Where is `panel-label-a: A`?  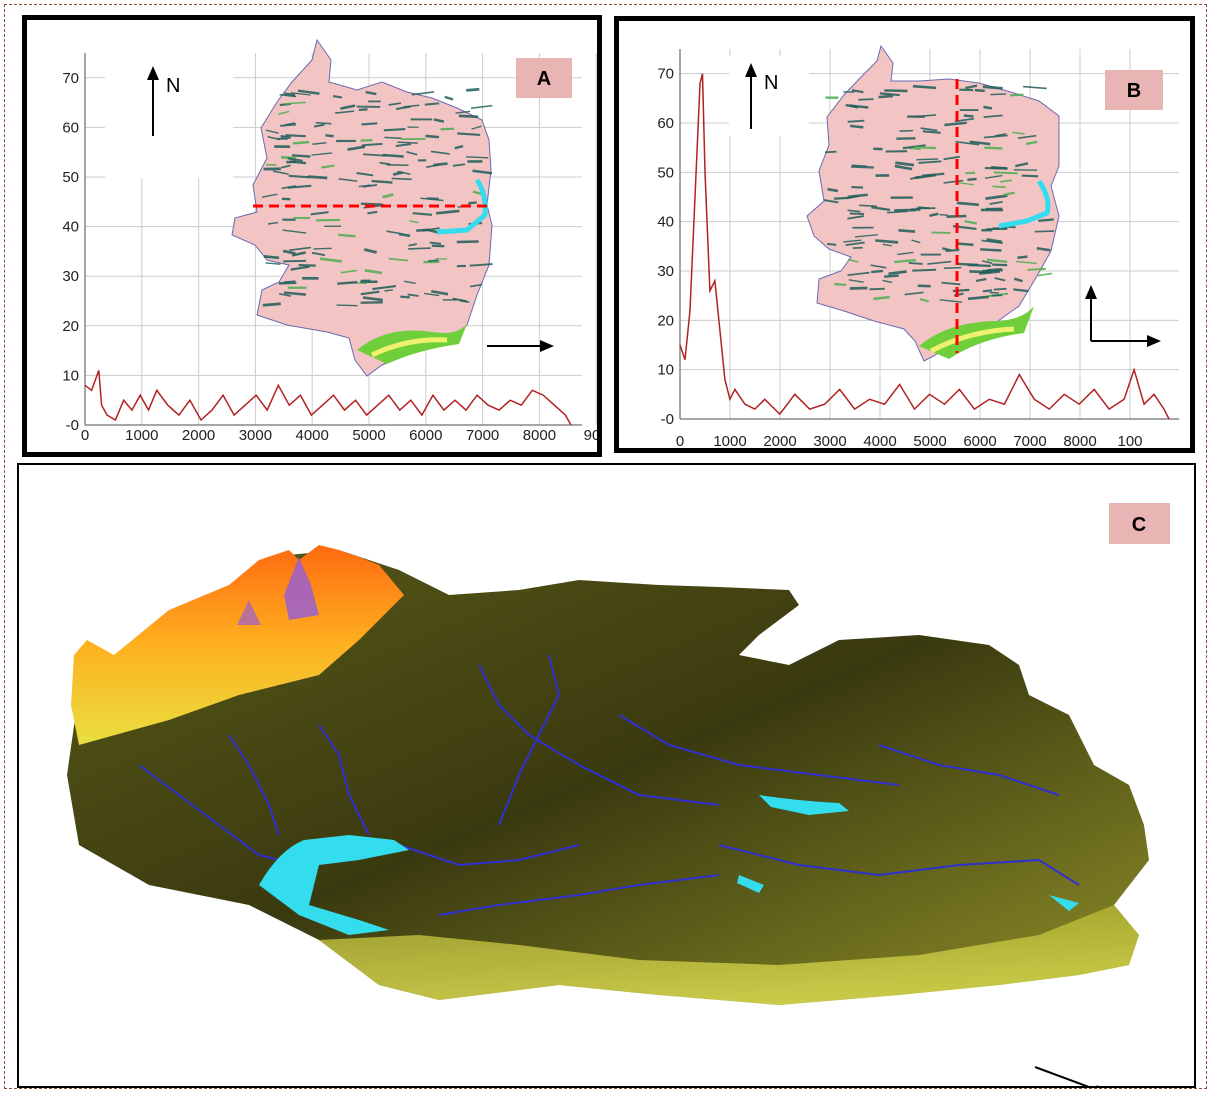
panel-label-a: A is located at coordinates (544, 79).